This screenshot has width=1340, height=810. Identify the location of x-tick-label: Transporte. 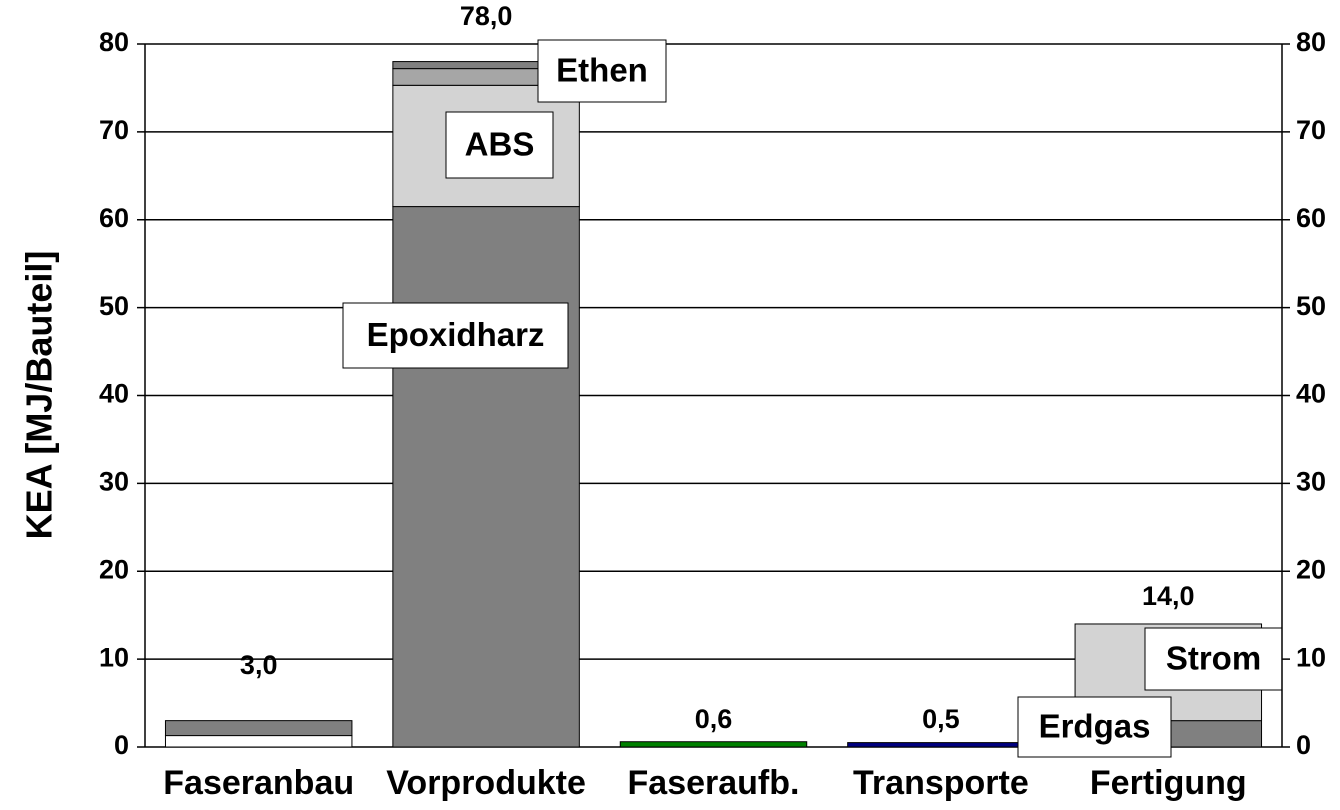
(941, 783).